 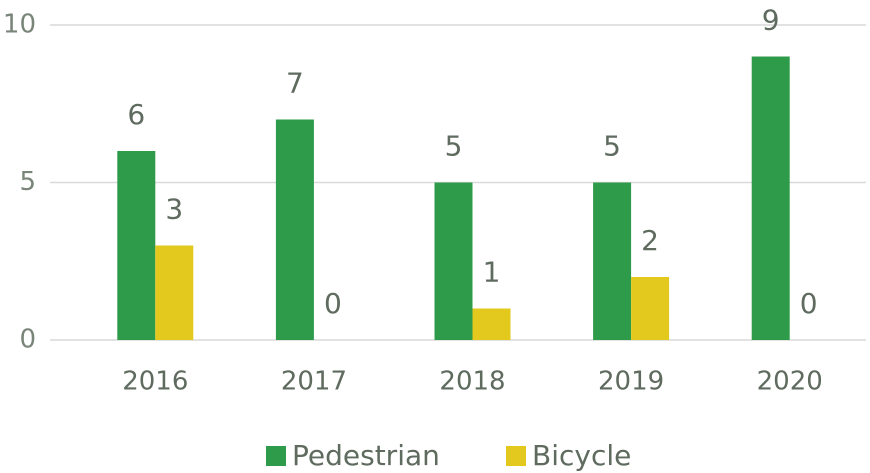 I want to click on data-label: 1, so click(x=492, y=272).